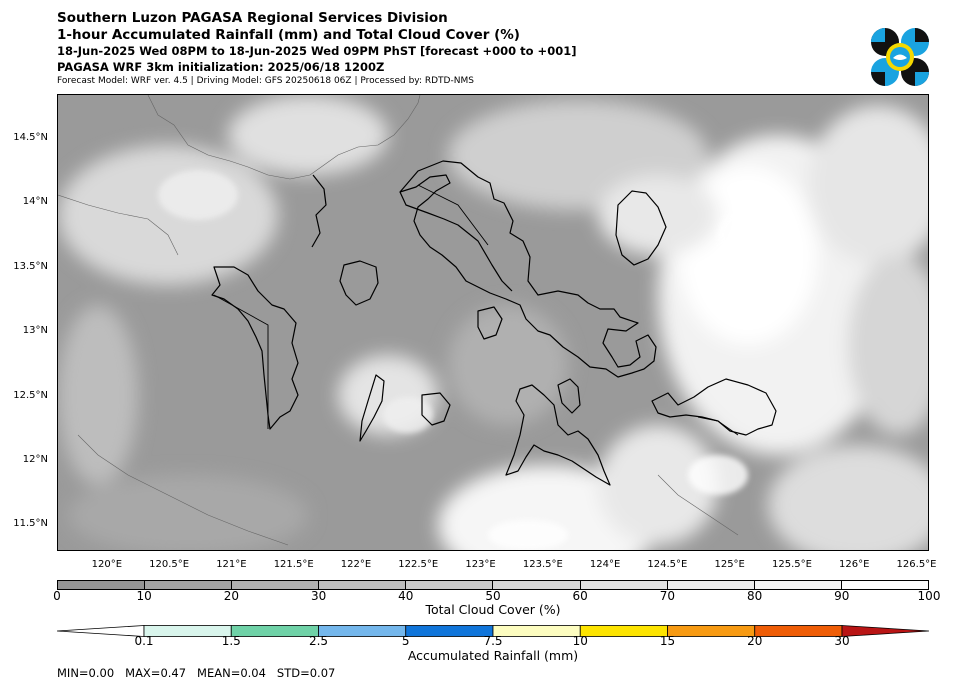 The image size is (955, 692). I want to click on latitude-label: 13°N, so click(35, 331).